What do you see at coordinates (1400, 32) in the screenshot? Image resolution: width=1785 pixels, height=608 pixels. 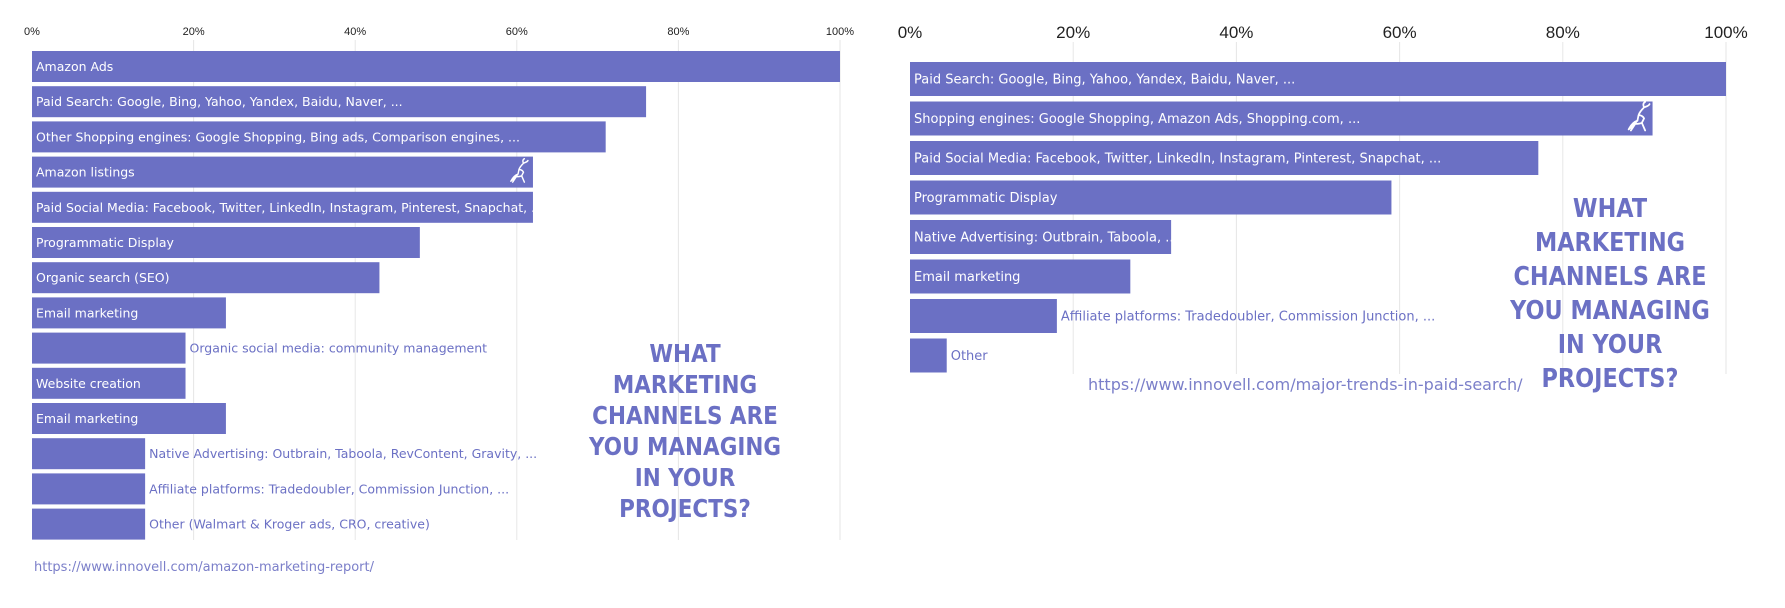 I see `right-x-tick-label: 60%` at bounding box center [1400, 32].